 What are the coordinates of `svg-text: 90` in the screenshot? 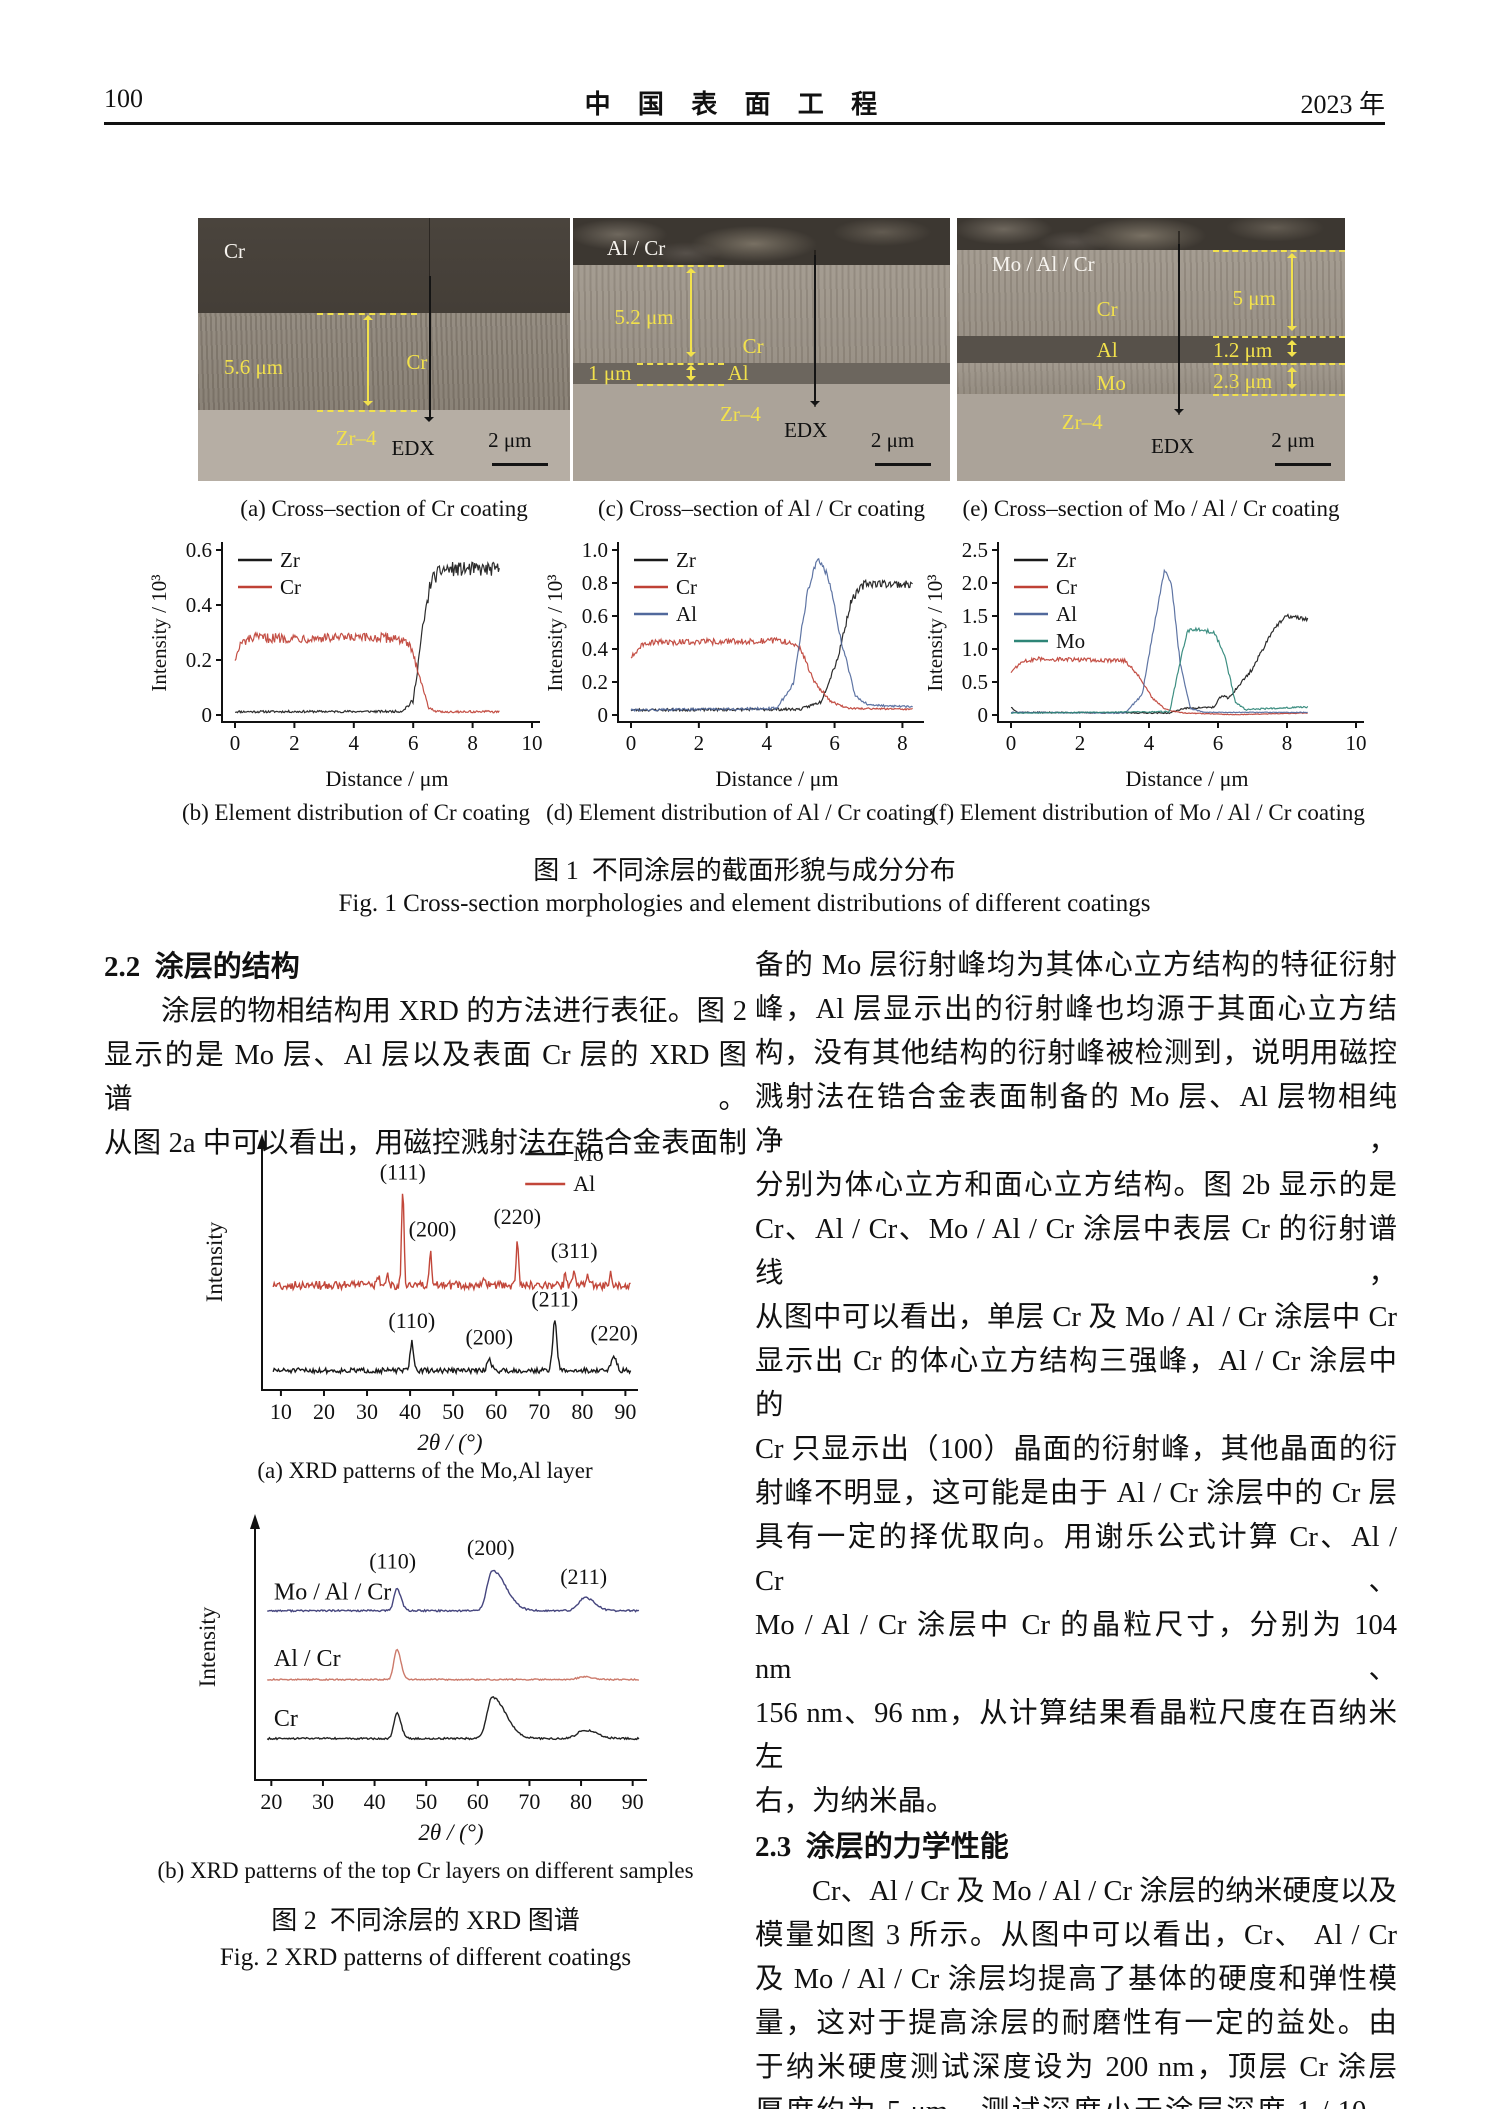 It's located at (625, 1411).